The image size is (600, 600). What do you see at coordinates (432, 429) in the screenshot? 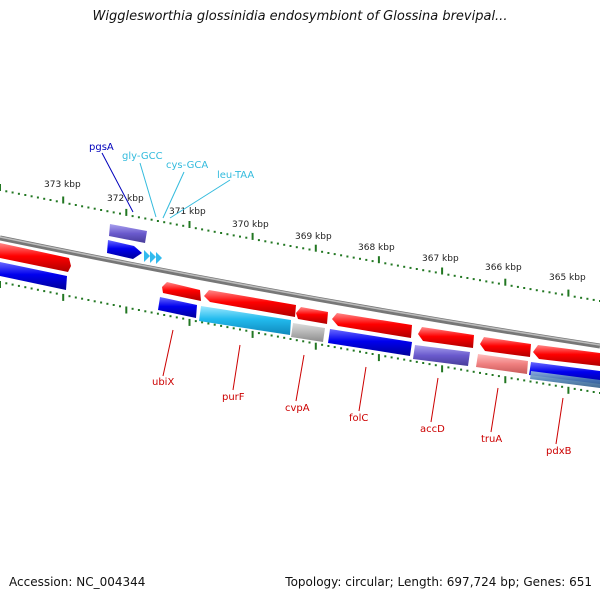
I see `gene-label-accD: accD` at bounding box center [432, 429].